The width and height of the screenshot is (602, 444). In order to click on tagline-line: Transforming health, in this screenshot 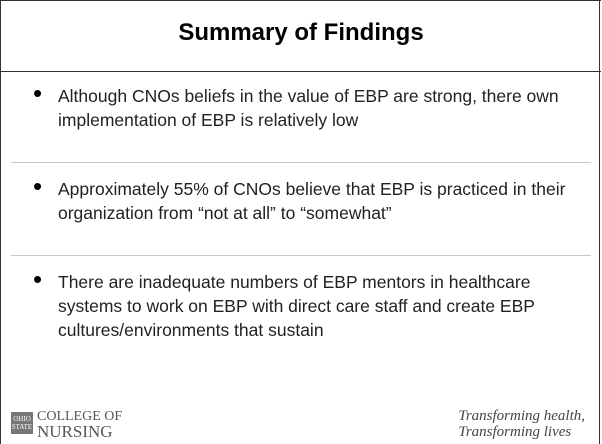, I will do `click(521, 416)`.